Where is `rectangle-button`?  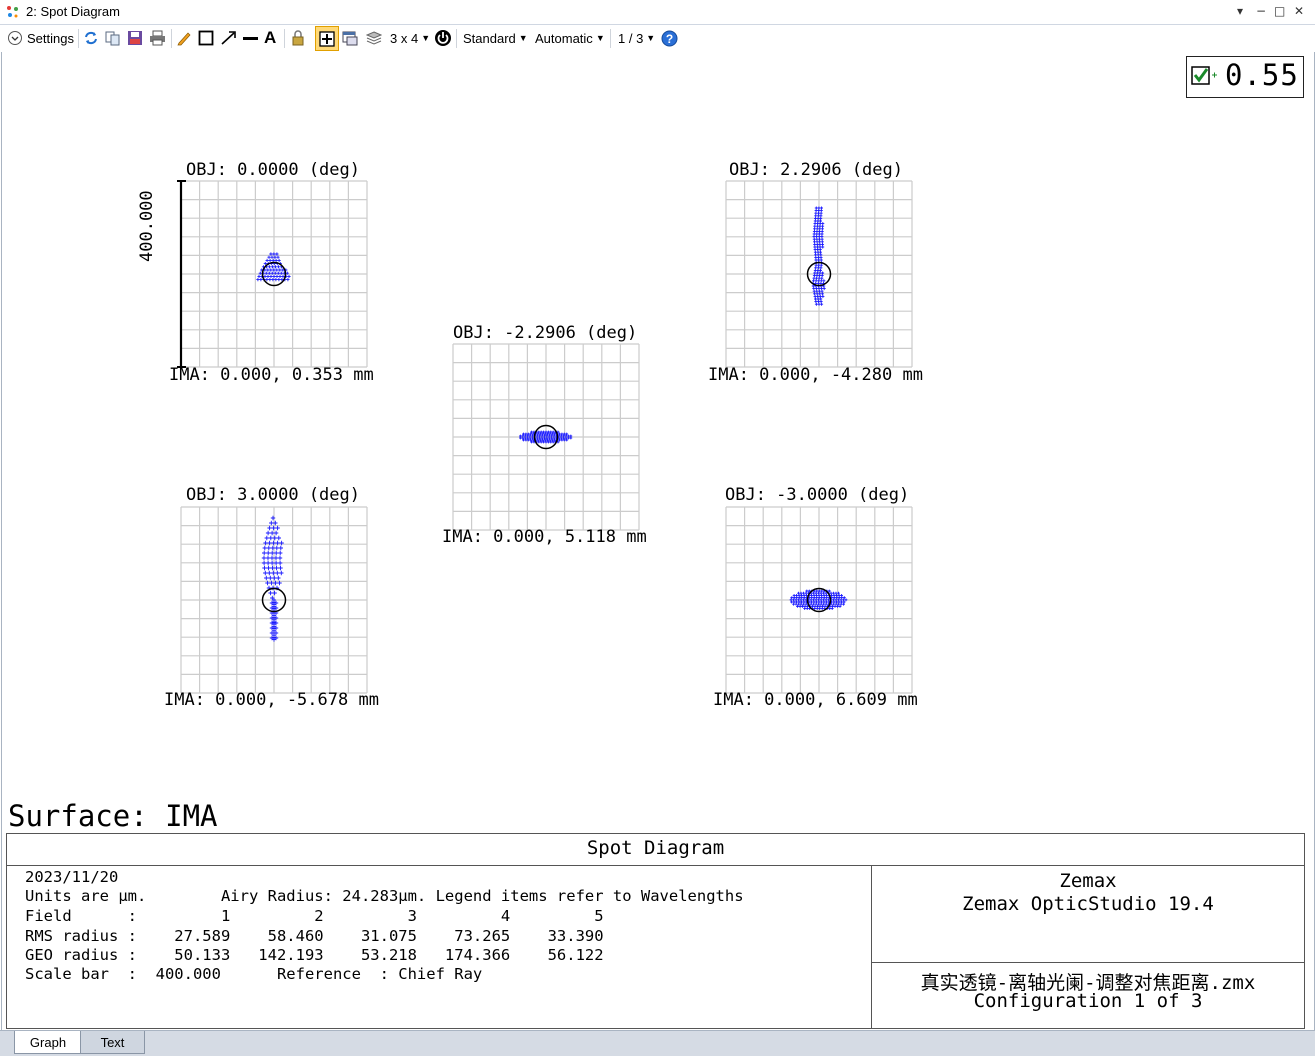 rectangle-button is located at coordinates (206, 38).